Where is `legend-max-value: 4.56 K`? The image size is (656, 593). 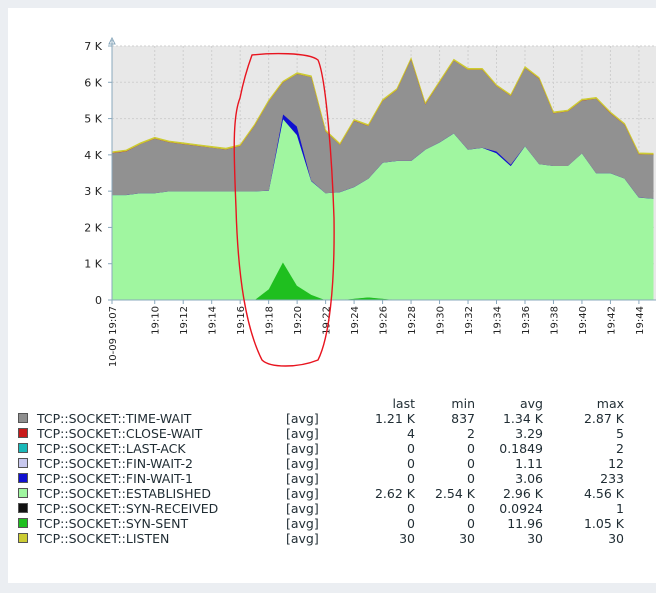 legend-max-value: 4.56 K is located at coordinates (603, 493).